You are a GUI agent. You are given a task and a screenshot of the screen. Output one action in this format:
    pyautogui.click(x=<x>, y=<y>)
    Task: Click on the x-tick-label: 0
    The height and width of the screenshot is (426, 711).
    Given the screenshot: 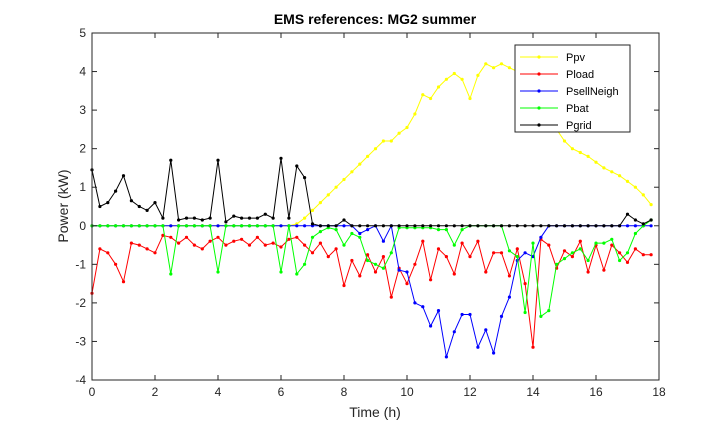 What is the action you would take?
    pyautogui.click(x=92, y=392)
    